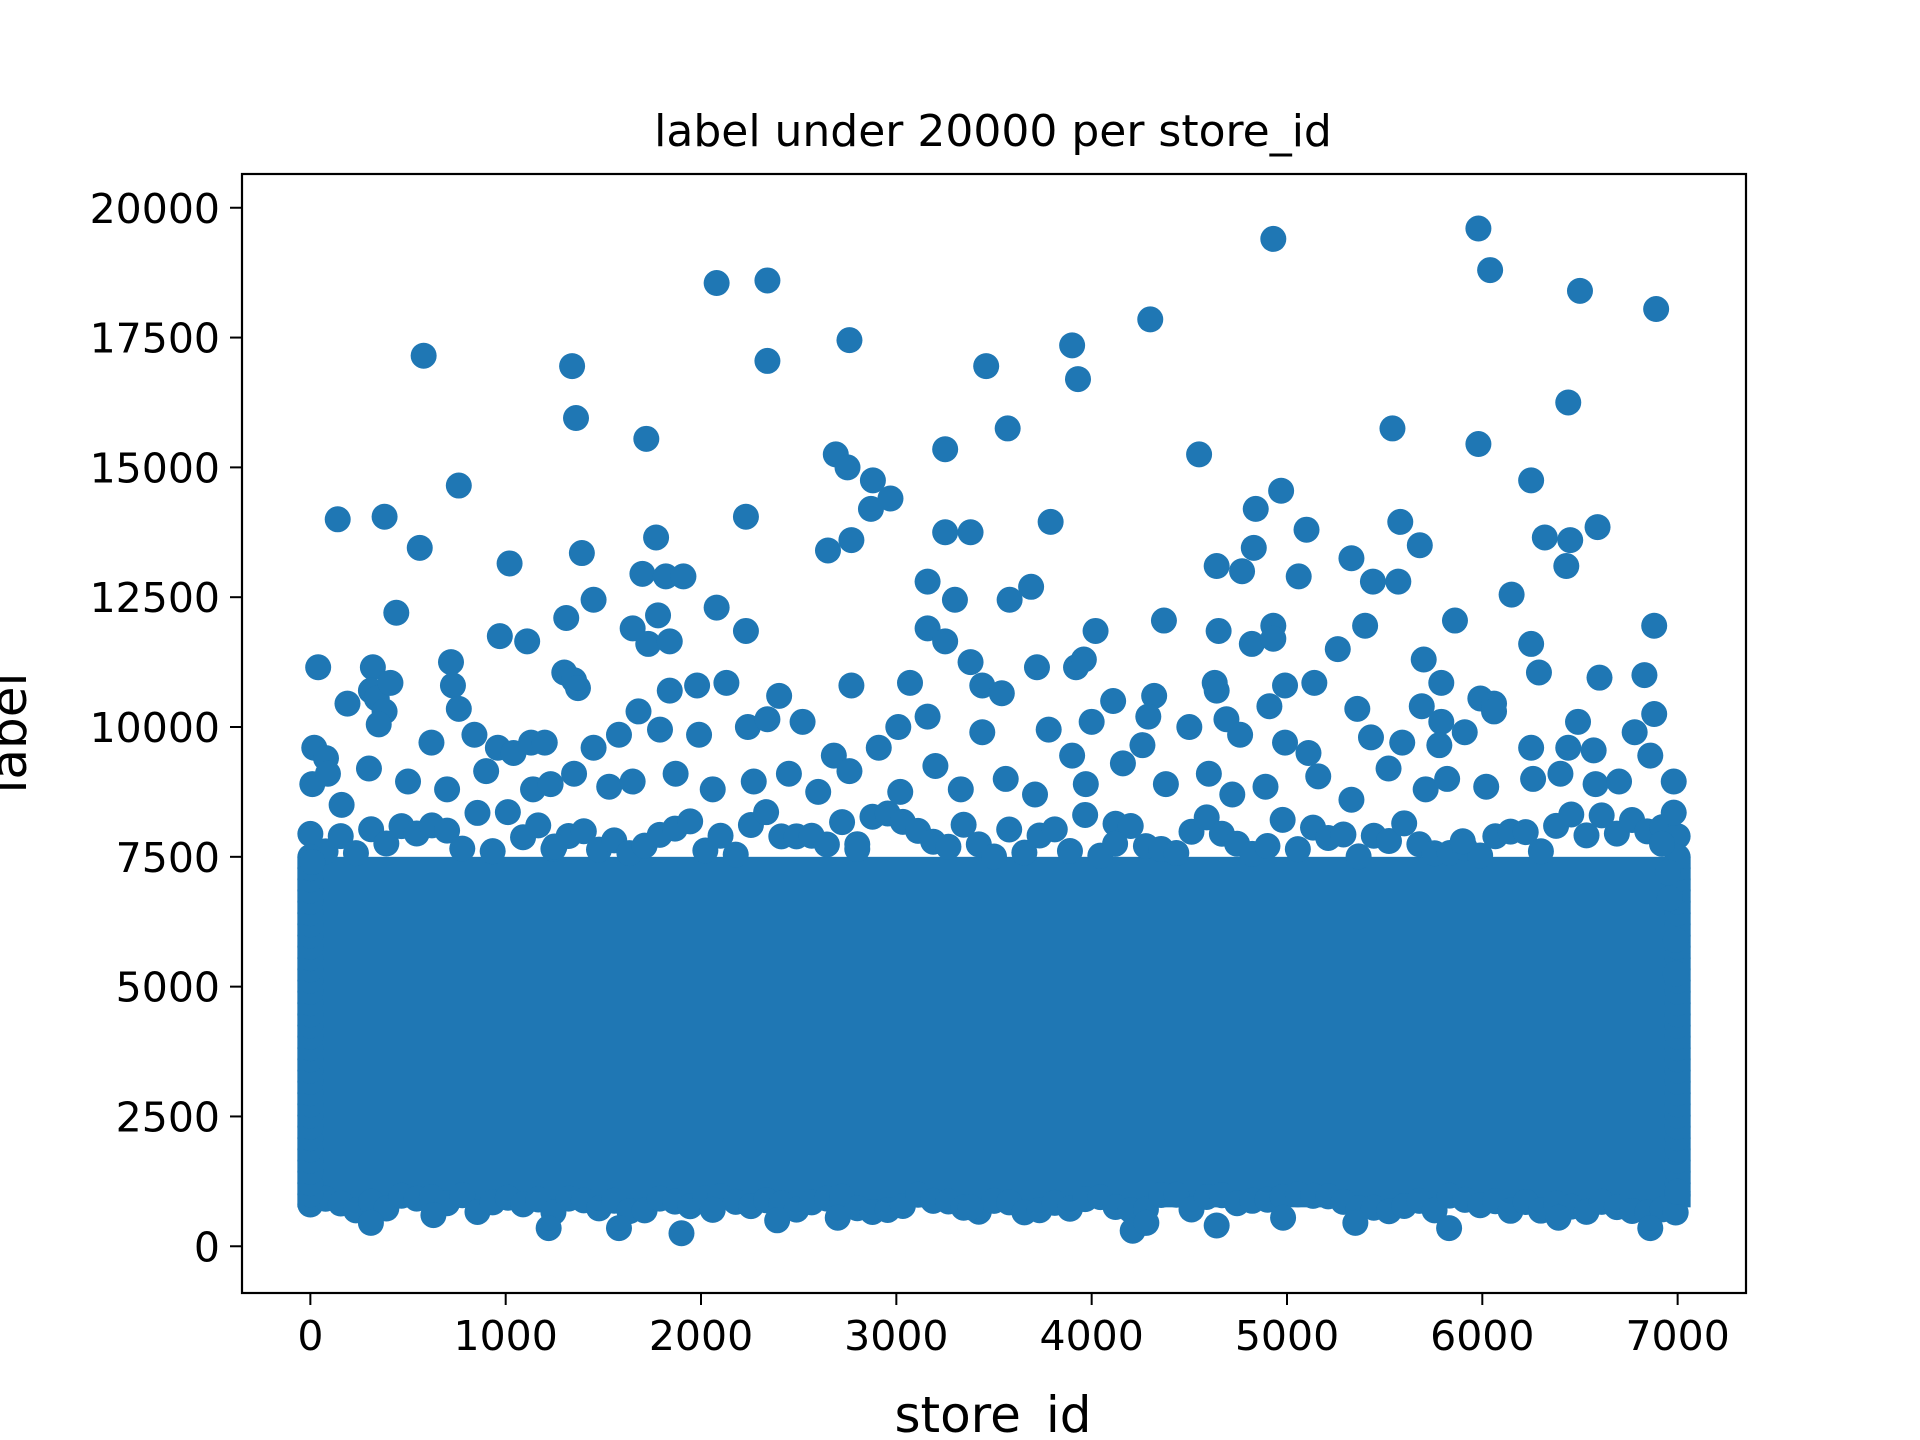  Describe the element at coordinates (155, 728) in the screenshot. I see `y-tick-label: 10000` at that location.